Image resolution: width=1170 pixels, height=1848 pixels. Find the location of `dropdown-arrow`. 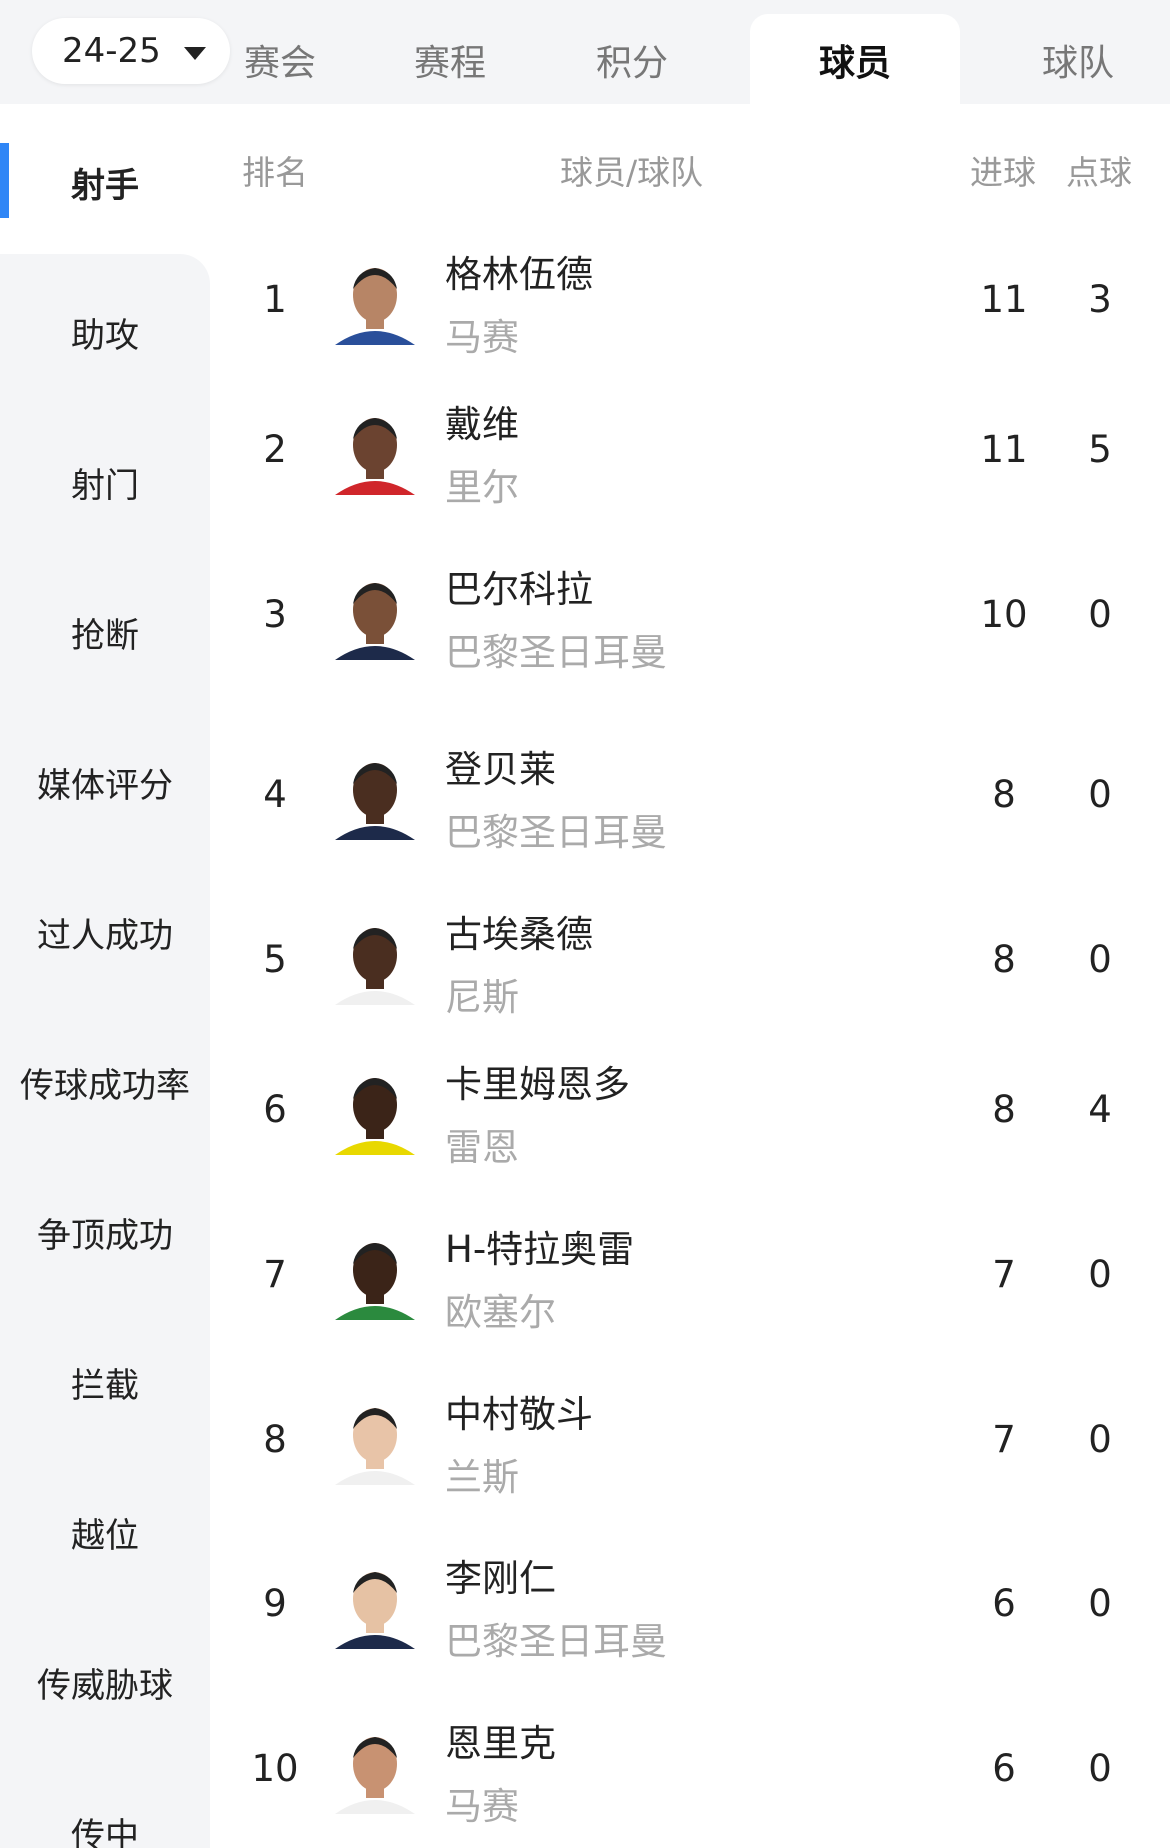

dropdown-arrow is located at coordinates (194, 53).